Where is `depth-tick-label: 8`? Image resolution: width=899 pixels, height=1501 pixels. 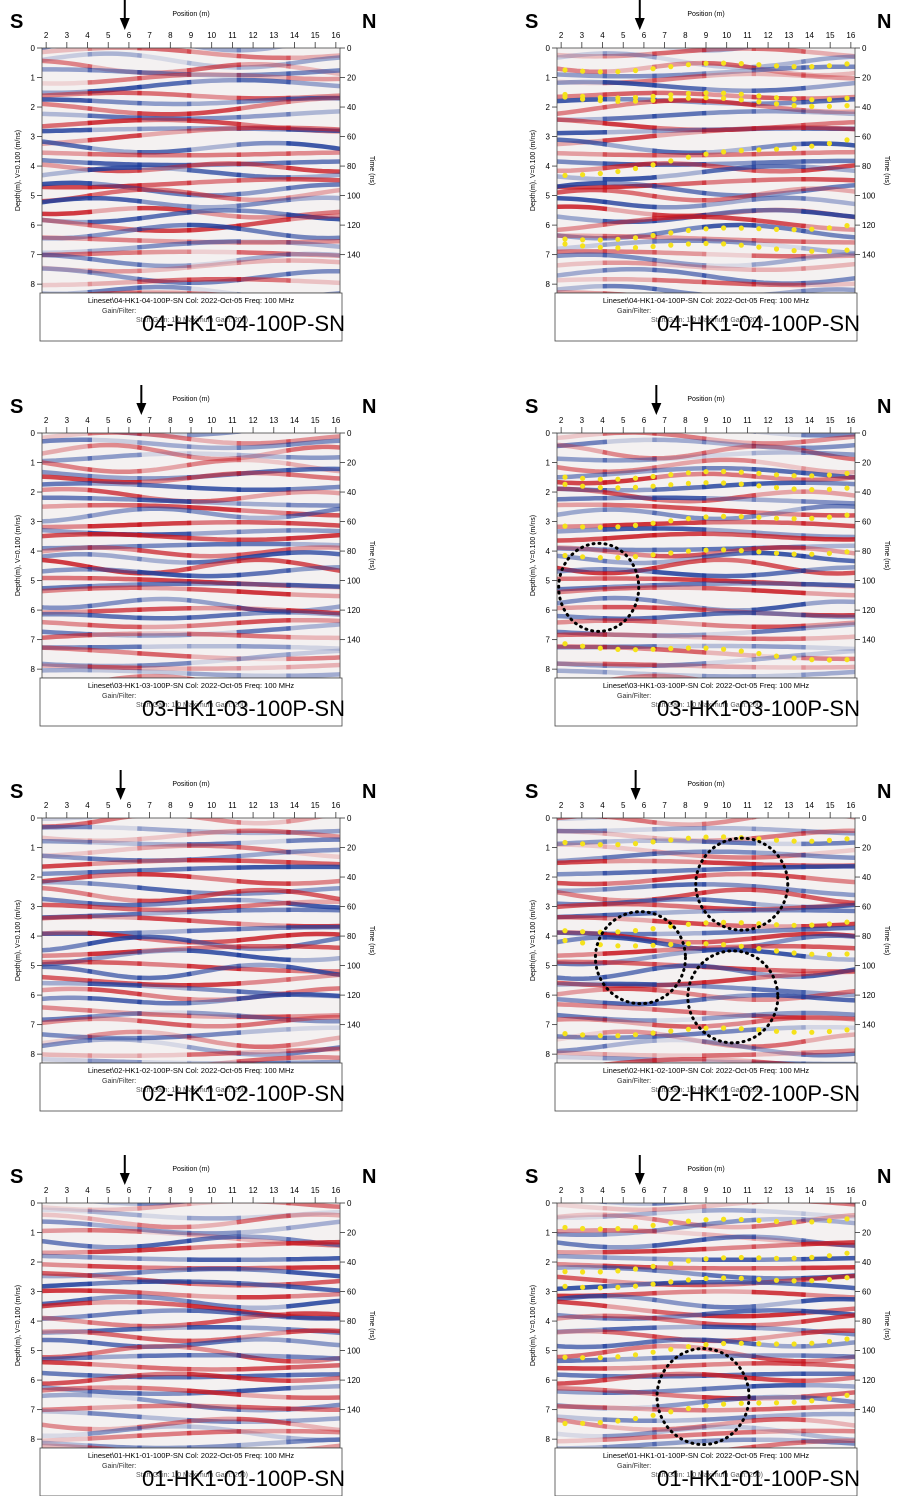
depth-tick-label: 8 is located at coordinates (548, 1054).